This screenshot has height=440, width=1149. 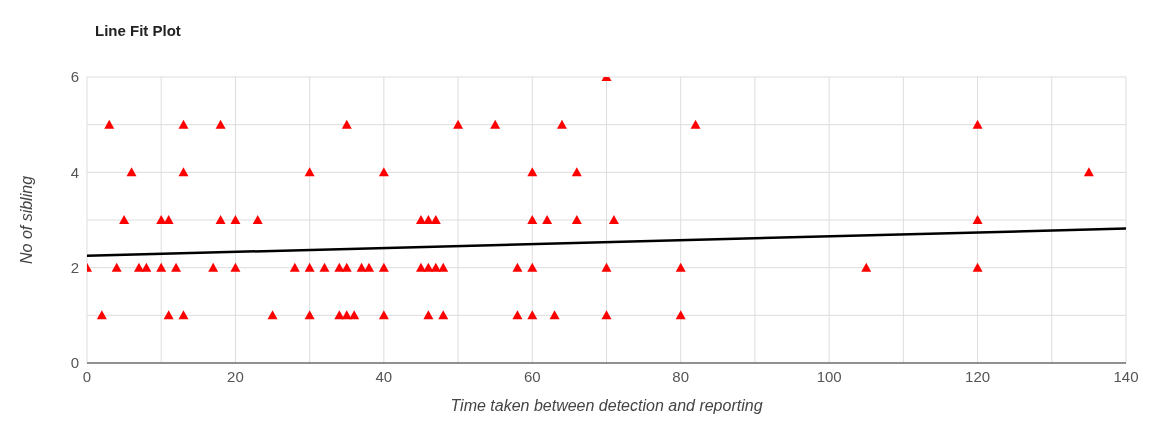 What do you see at coordinates (681, 376) in the screenshot?
I see `x-tick-label: 80` at bounding box center [681, 376].